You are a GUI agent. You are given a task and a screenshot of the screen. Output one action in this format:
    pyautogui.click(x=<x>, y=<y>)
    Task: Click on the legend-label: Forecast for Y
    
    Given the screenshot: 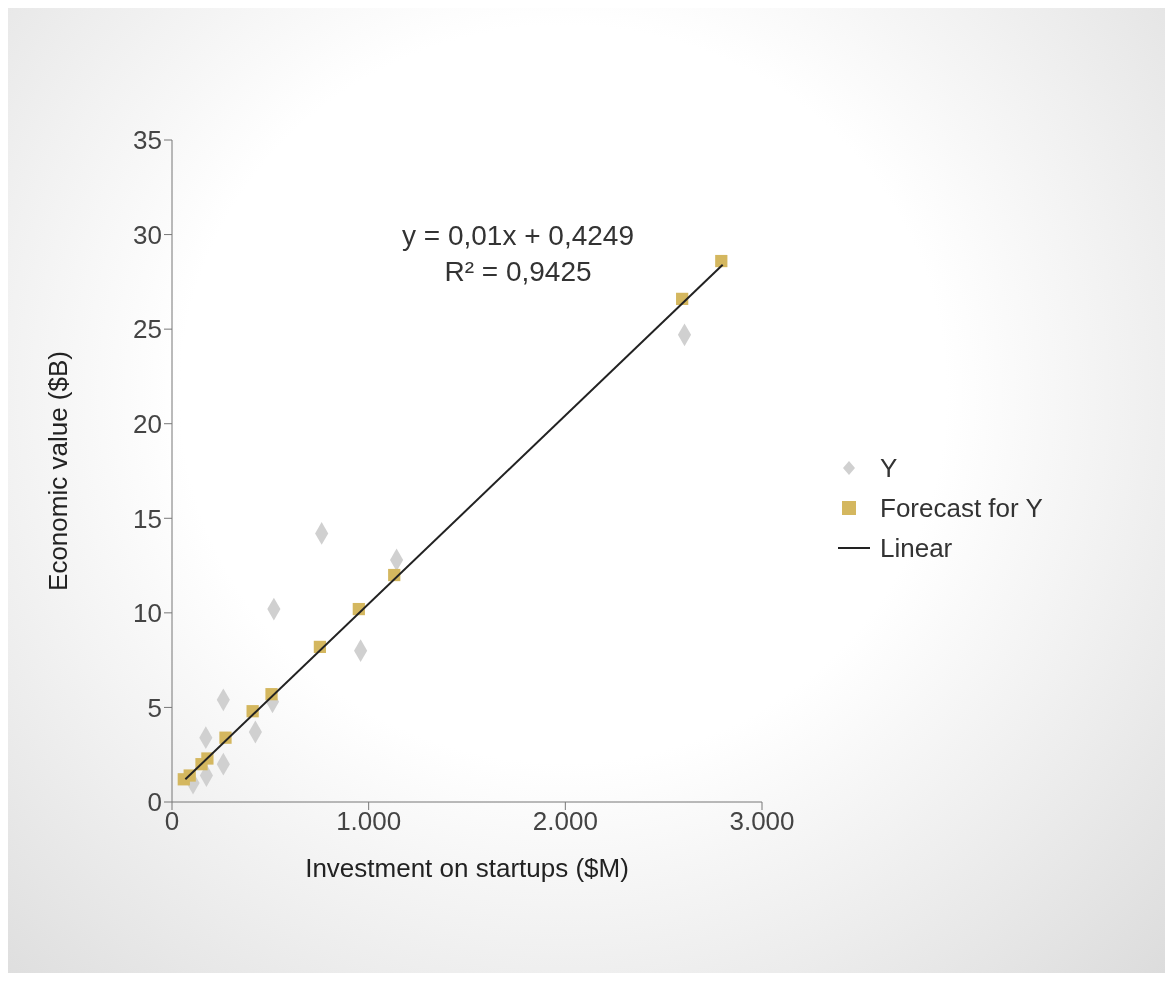 What is the action you would take?
    pyautogui.click(x=961, y=508)
    